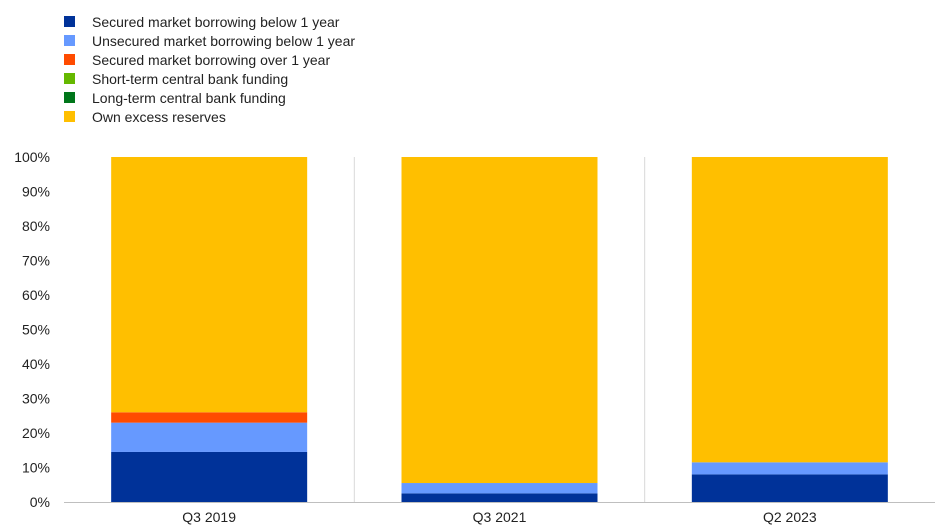 Image resolution: width=935 pixels, height=527 pixels. I want to click on legend-label: Long-term central bank funding, so click(189, 97).